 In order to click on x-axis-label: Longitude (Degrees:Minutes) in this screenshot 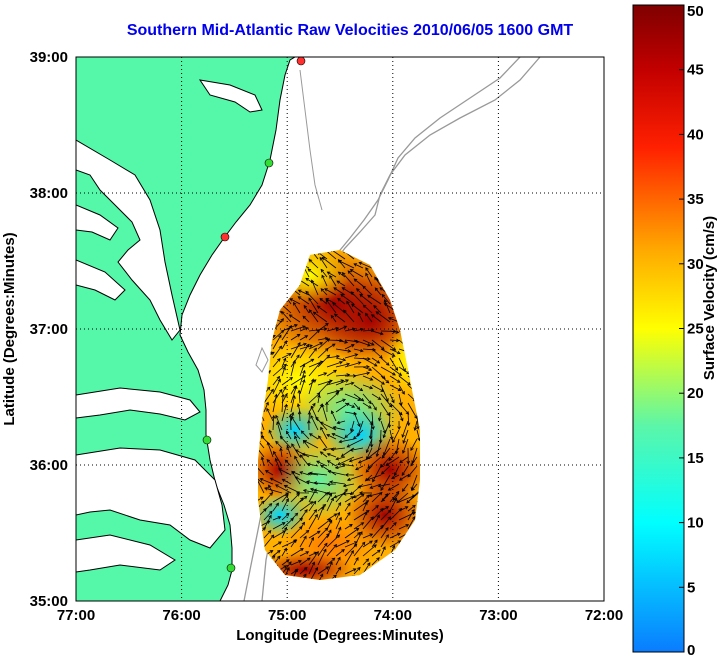, I will do `click(340, 635)`.